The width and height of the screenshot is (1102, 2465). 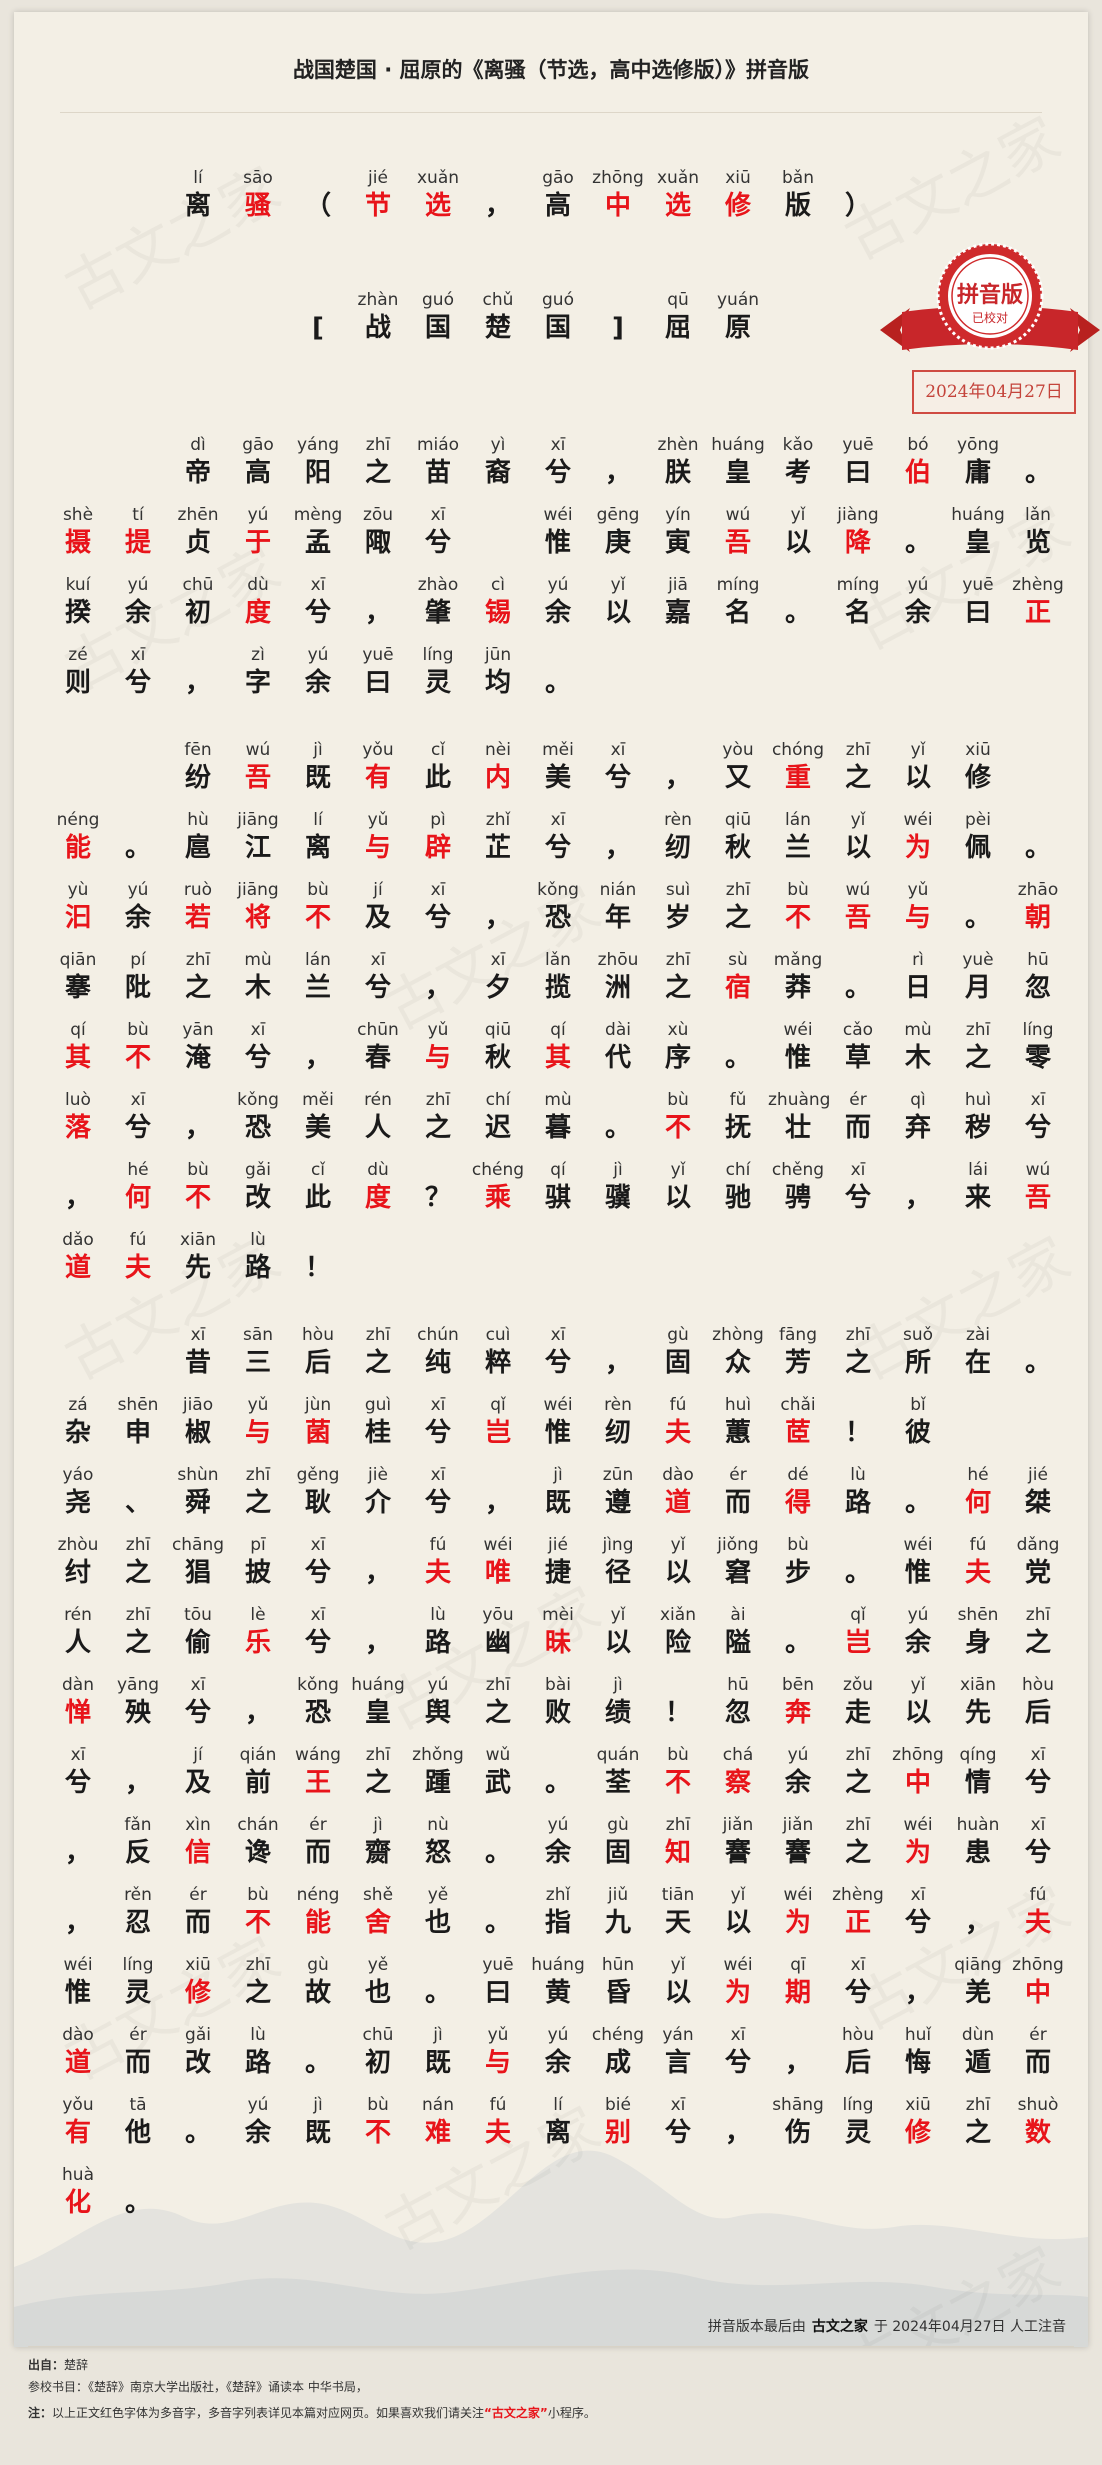 I want to click on char-cell: yōng 庸, so click(x=978, y=461).